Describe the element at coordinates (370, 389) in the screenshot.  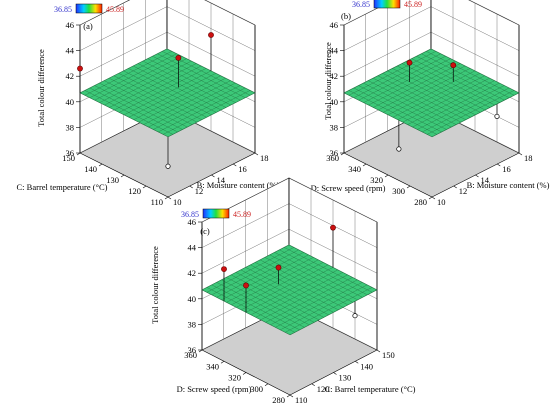
I see `x-axis-label: C: Barrel temperature (°C)` at that location.